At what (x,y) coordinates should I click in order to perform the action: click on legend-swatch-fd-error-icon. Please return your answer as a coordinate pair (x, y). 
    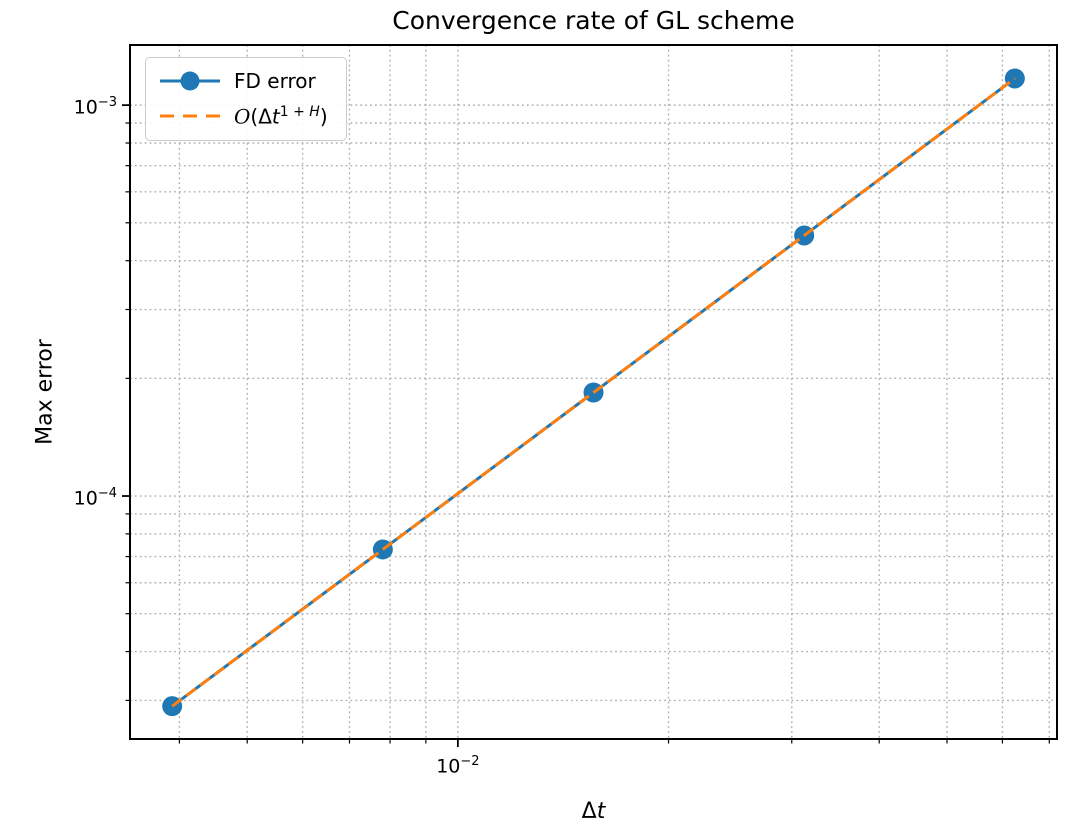
    Looking at the image, I should click on (190, 81).